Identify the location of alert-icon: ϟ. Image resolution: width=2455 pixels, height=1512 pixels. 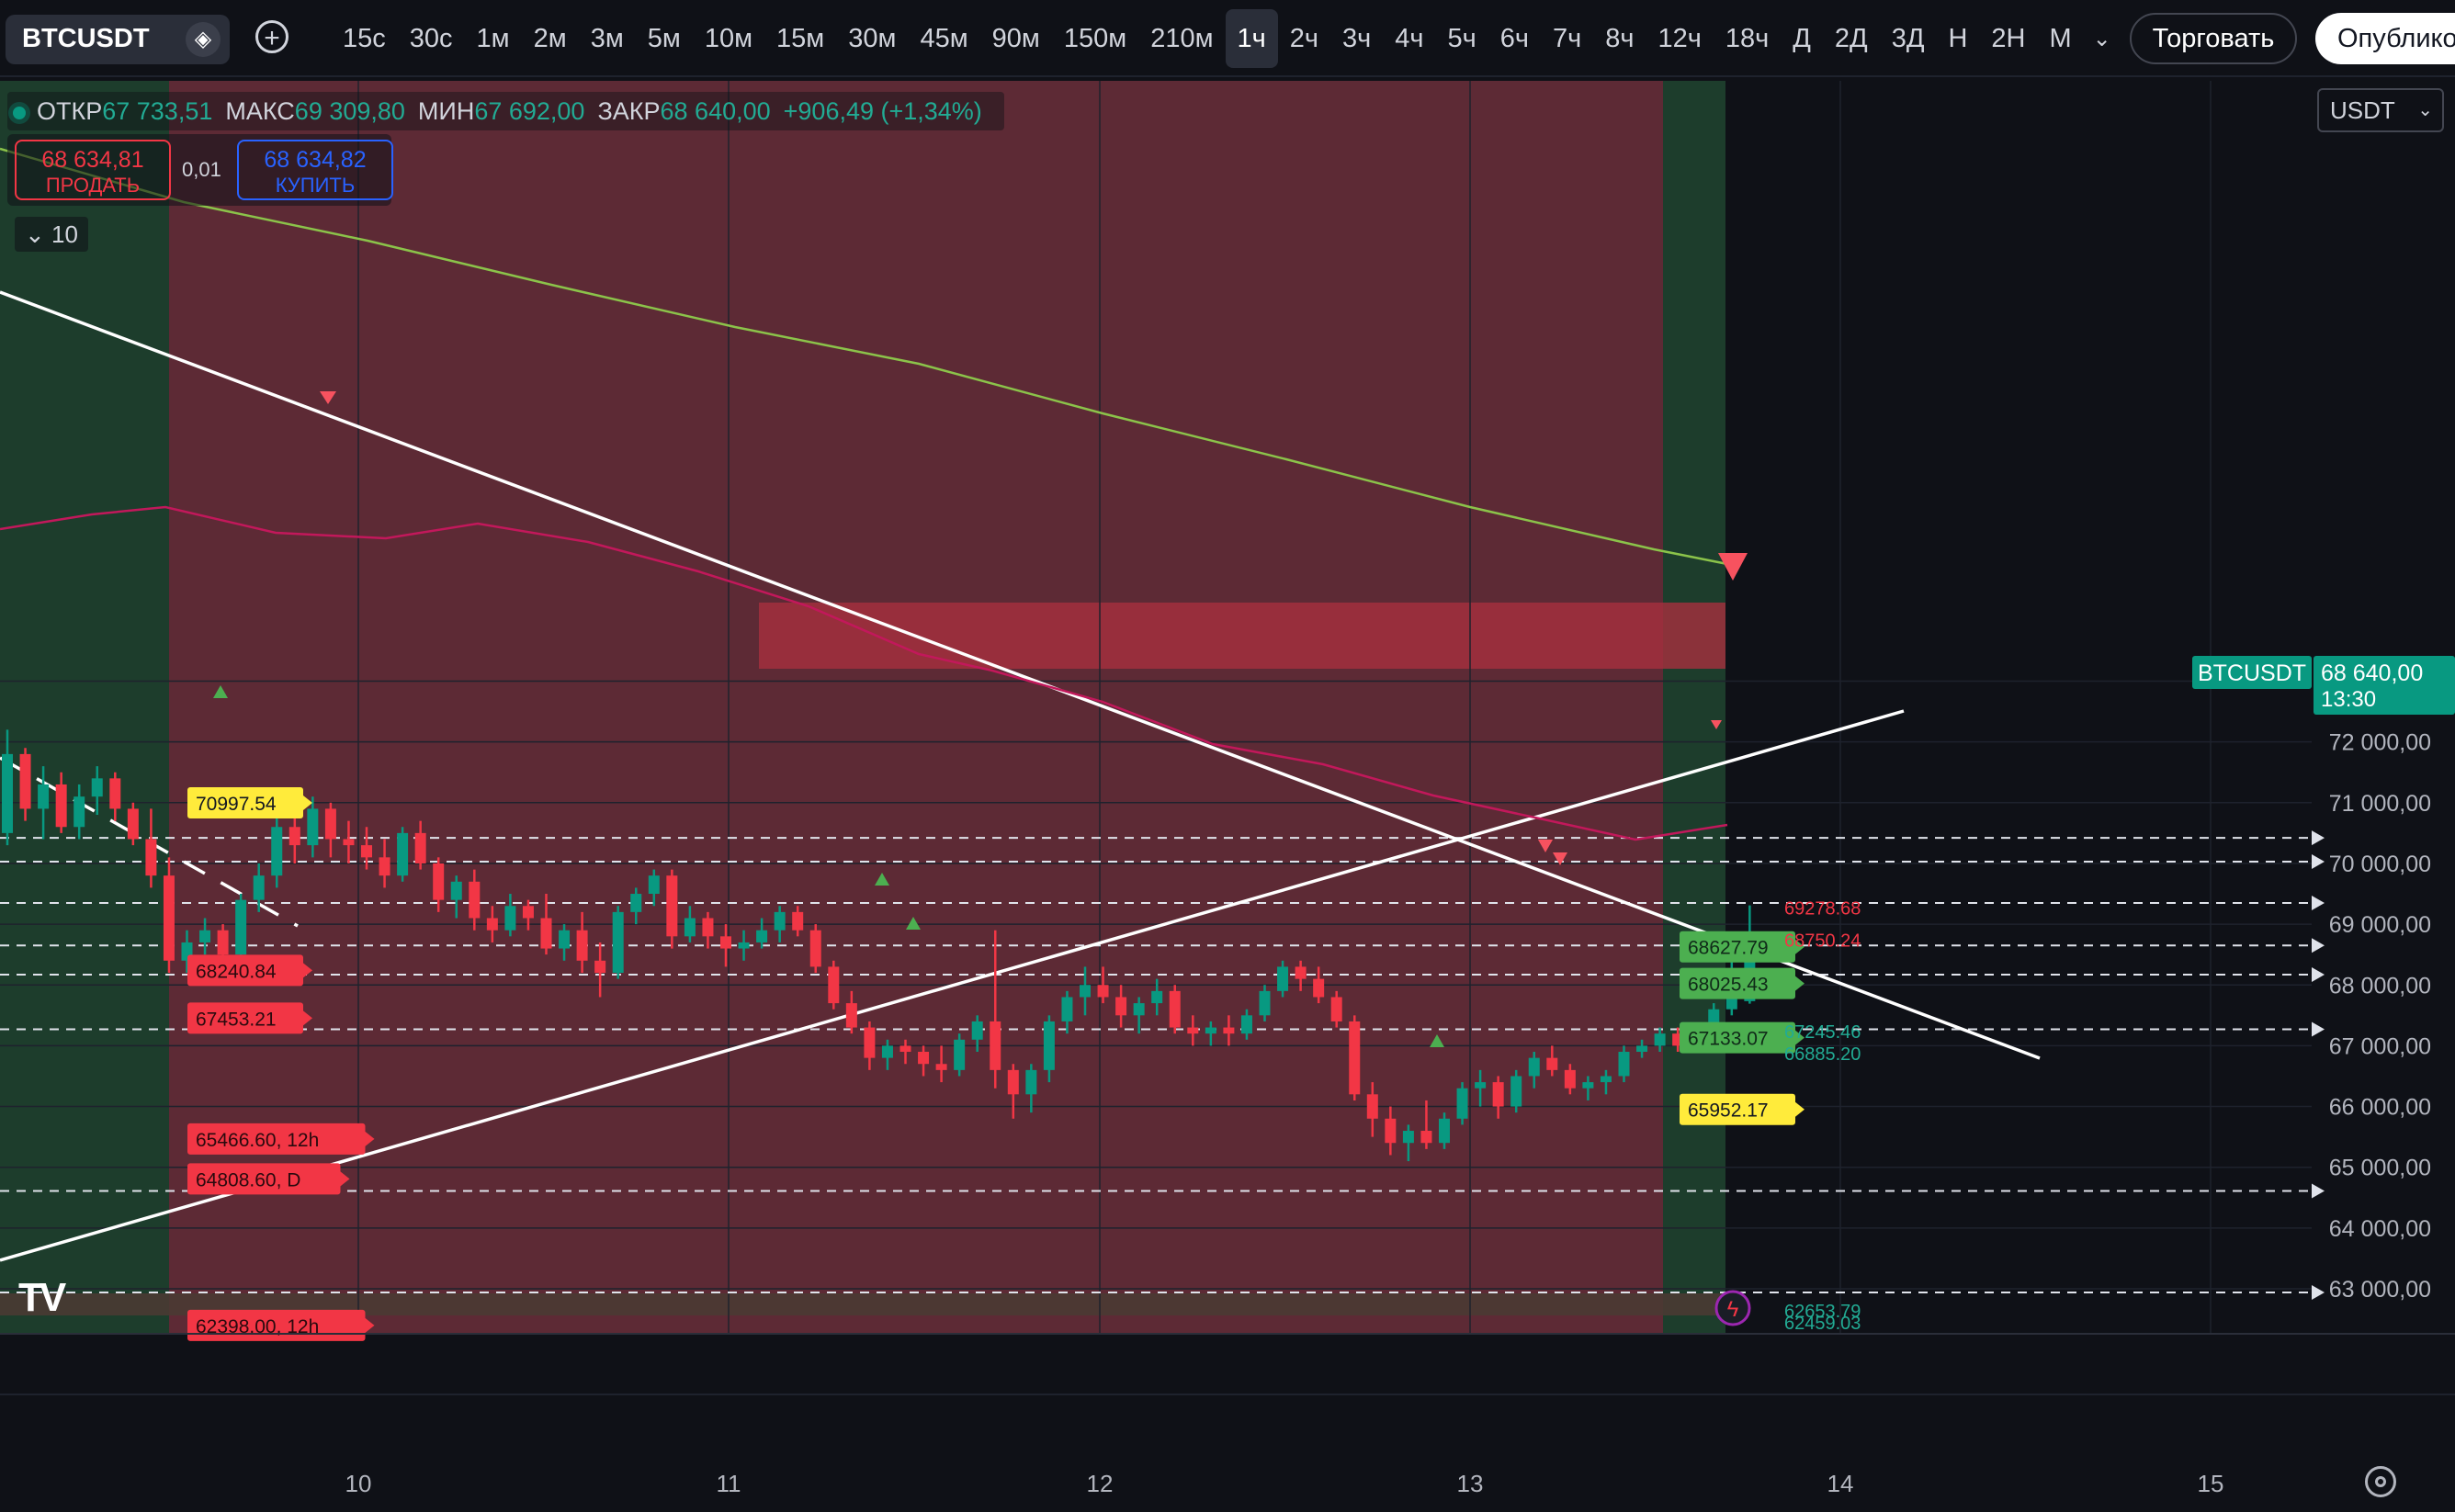
(1732, 1308).